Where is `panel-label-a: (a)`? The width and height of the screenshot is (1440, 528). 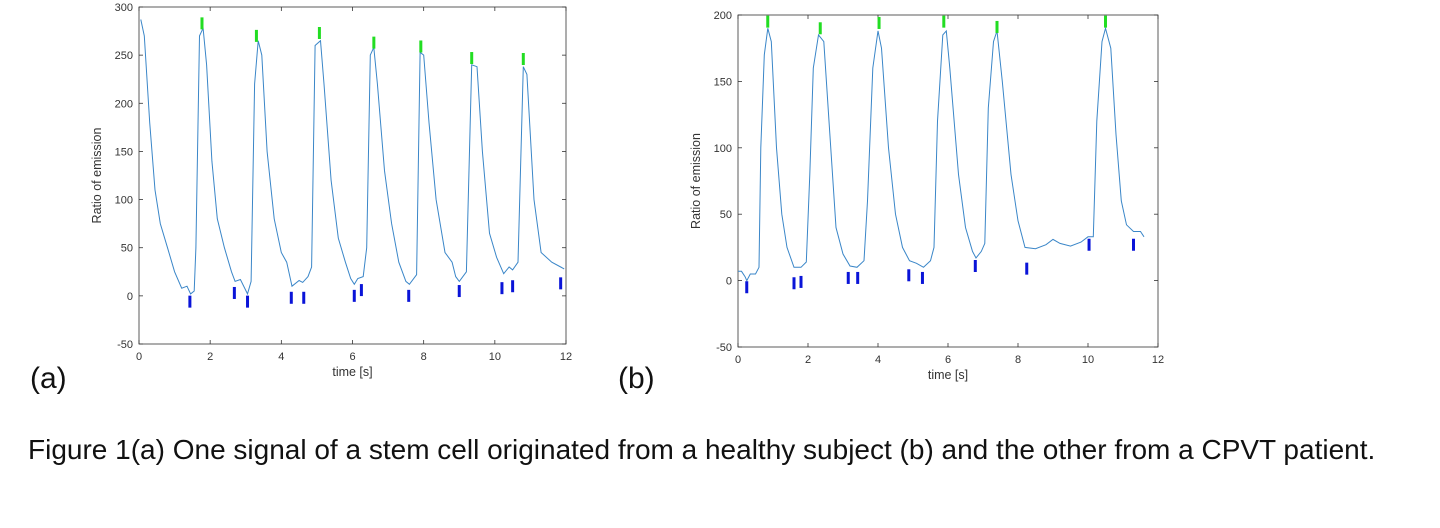
panel-label-a: (a) is located at coordinates (48, 378).